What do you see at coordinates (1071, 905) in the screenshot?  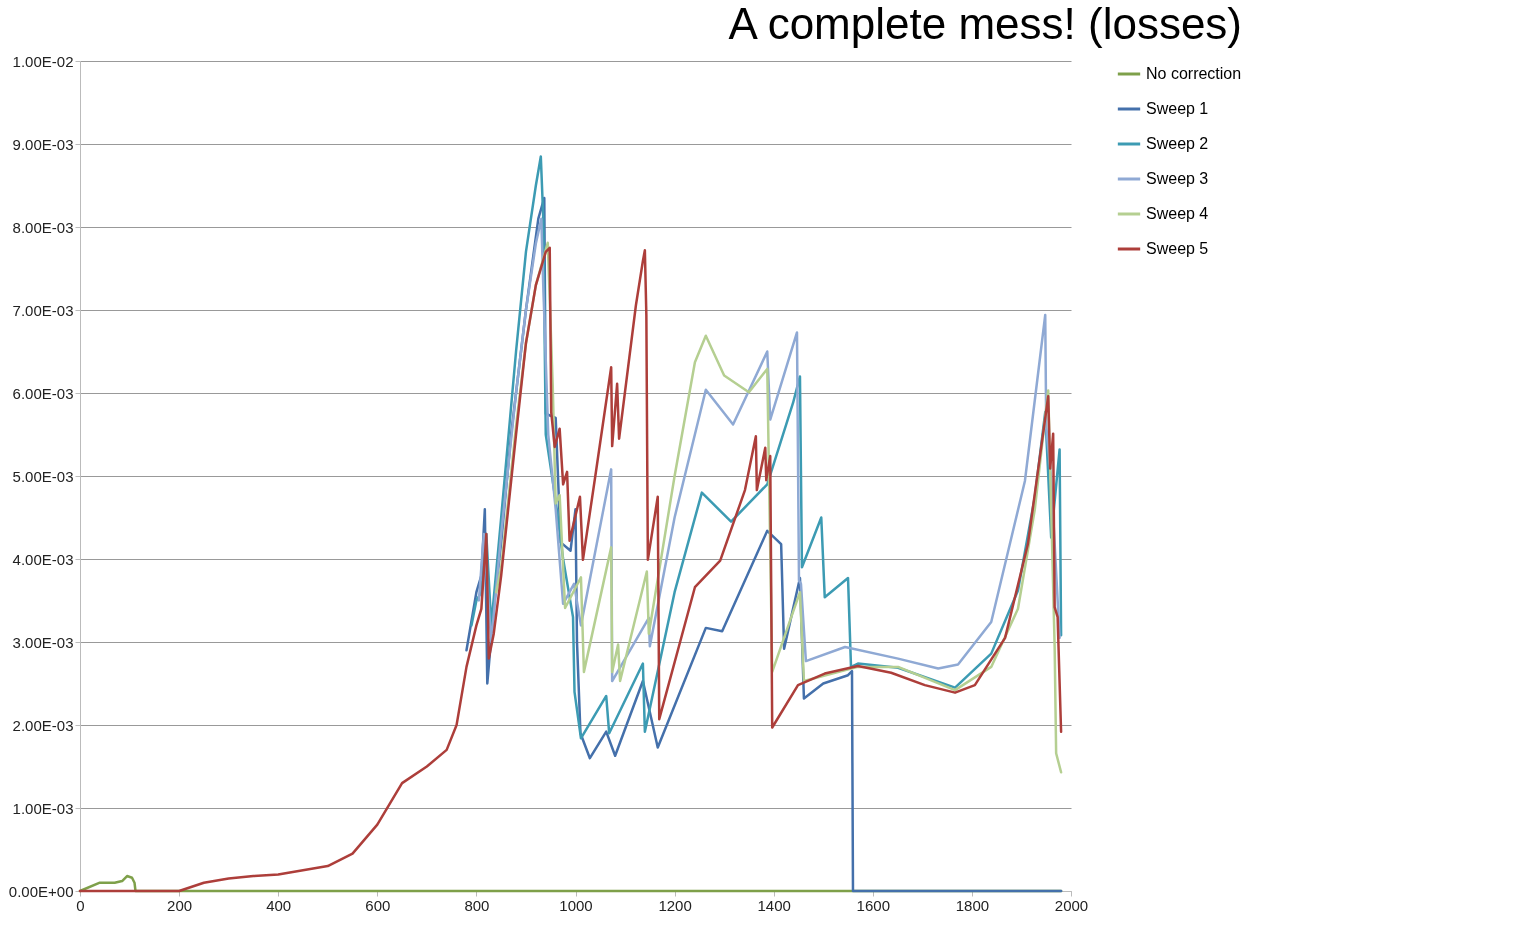 I see `x-tick-label: 2000` at bounding box center [1071, 905].